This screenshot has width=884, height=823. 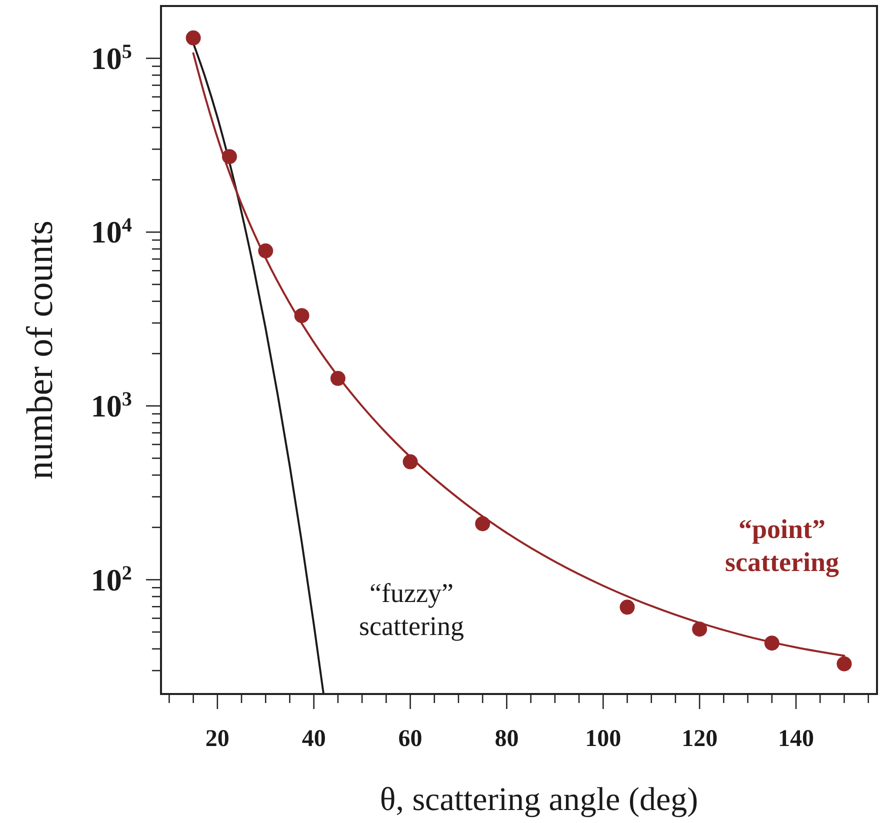 What do you see at coordinates (506, 739) in the screenshot?
I see `x-tick-label: 80` at bounding box center [506, 739].